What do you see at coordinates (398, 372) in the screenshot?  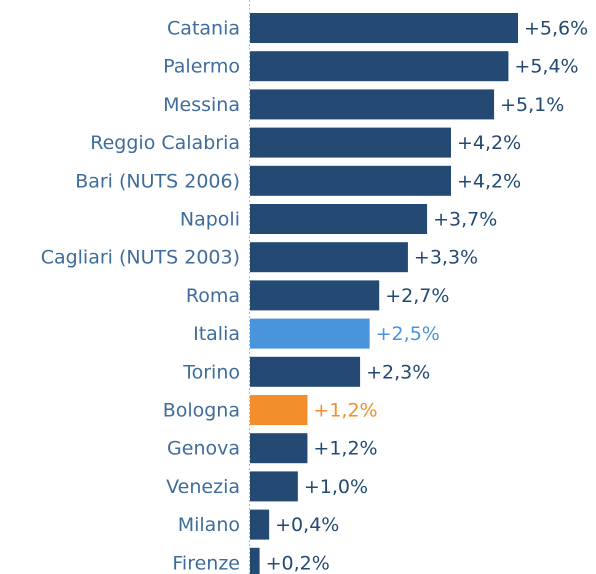 I see `data-label: +2,3%` at bounding box center [398, 372].